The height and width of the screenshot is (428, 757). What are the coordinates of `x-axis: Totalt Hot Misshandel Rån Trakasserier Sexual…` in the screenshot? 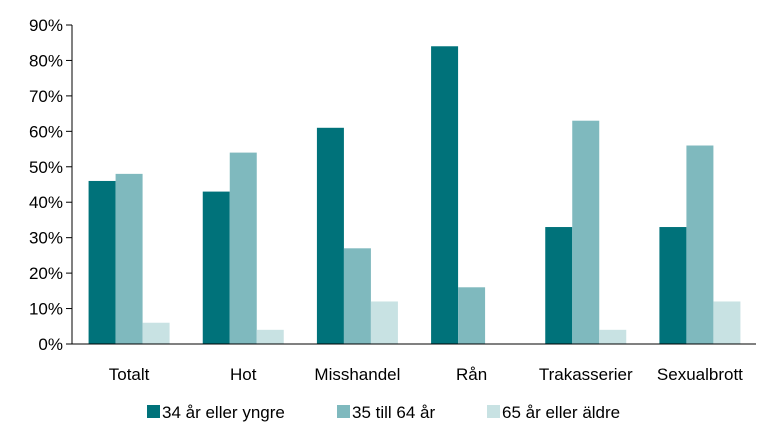 It's located at (414, 363).